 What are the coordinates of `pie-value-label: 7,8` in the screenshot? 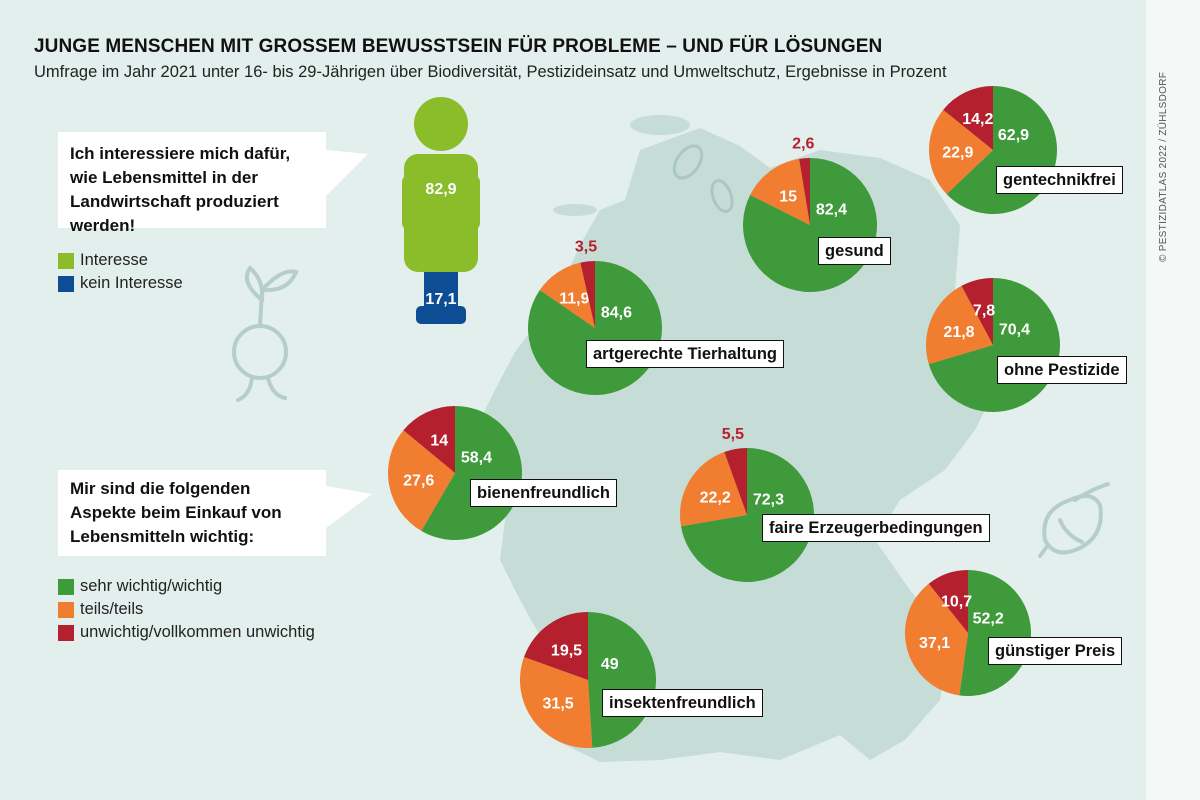 It's located at (984, 310).